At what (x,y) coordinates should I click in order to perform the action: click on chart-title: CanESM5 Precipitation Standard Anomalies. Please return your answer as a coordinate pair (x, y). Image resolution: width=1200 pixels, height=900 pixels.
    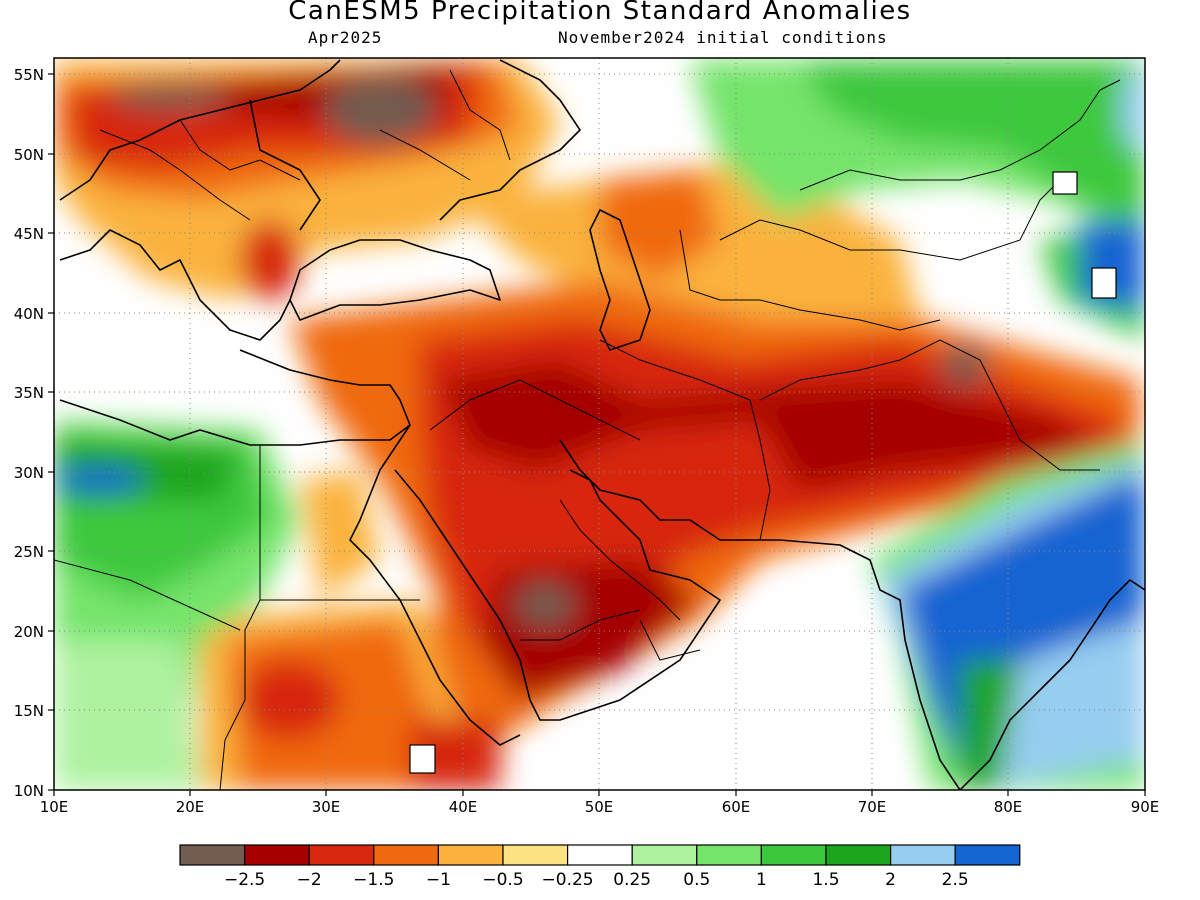
    Looking at the image, I should click on (600, 13).